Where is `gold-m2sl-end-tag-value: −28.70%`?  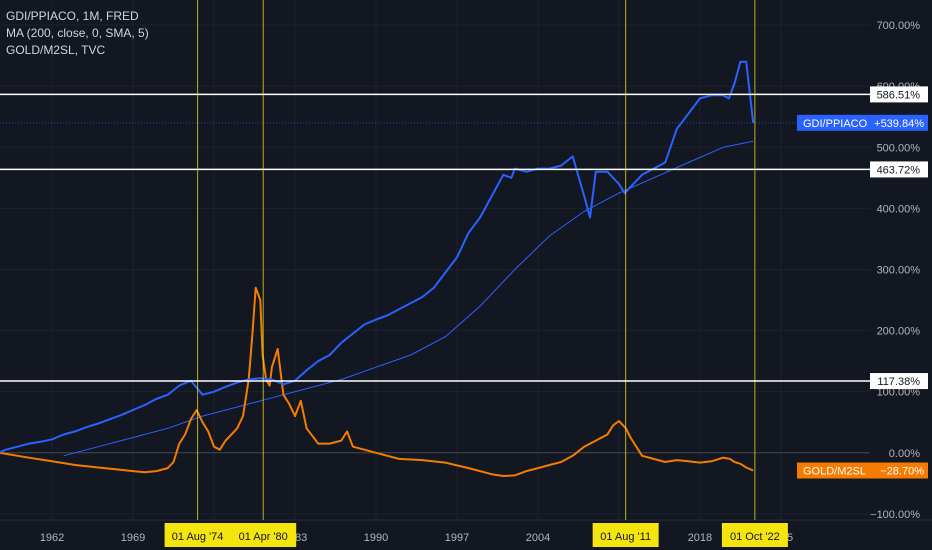
gold-m2sl-end-tag-value: −28.70% is located at coordinates (902, 472).